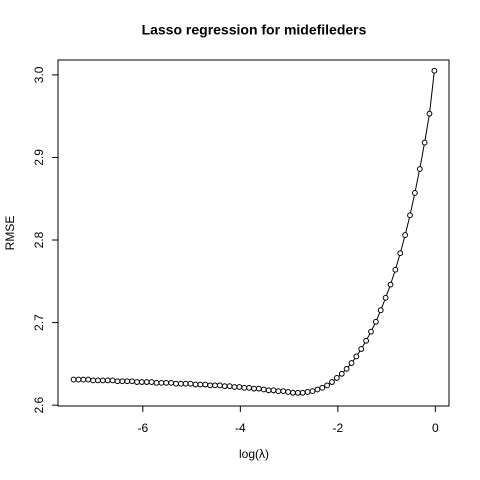 This screenshot has height=480, width=480. Describe the element at coordinates (254, 454) in the screenshot. I see `x-axis-label: log(λ)` at that location.